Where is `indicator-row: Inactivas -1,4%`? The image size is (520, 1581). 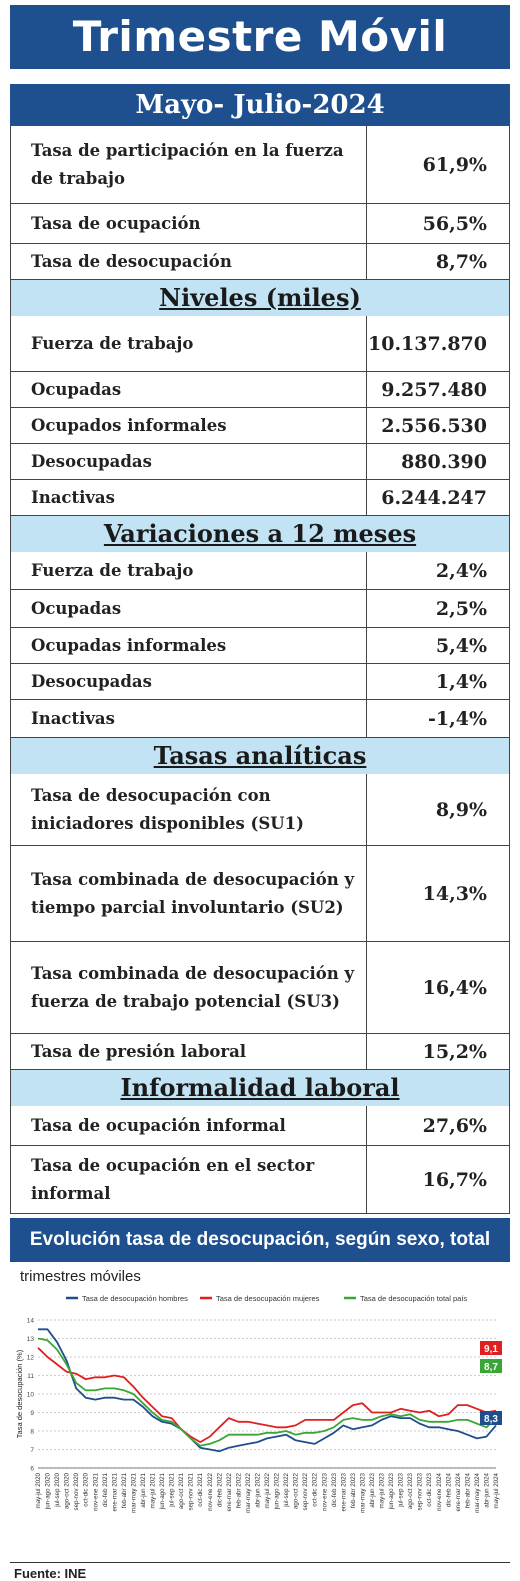
indicator-row: Inactivas -1,4% is located at coordinates (260, 719).